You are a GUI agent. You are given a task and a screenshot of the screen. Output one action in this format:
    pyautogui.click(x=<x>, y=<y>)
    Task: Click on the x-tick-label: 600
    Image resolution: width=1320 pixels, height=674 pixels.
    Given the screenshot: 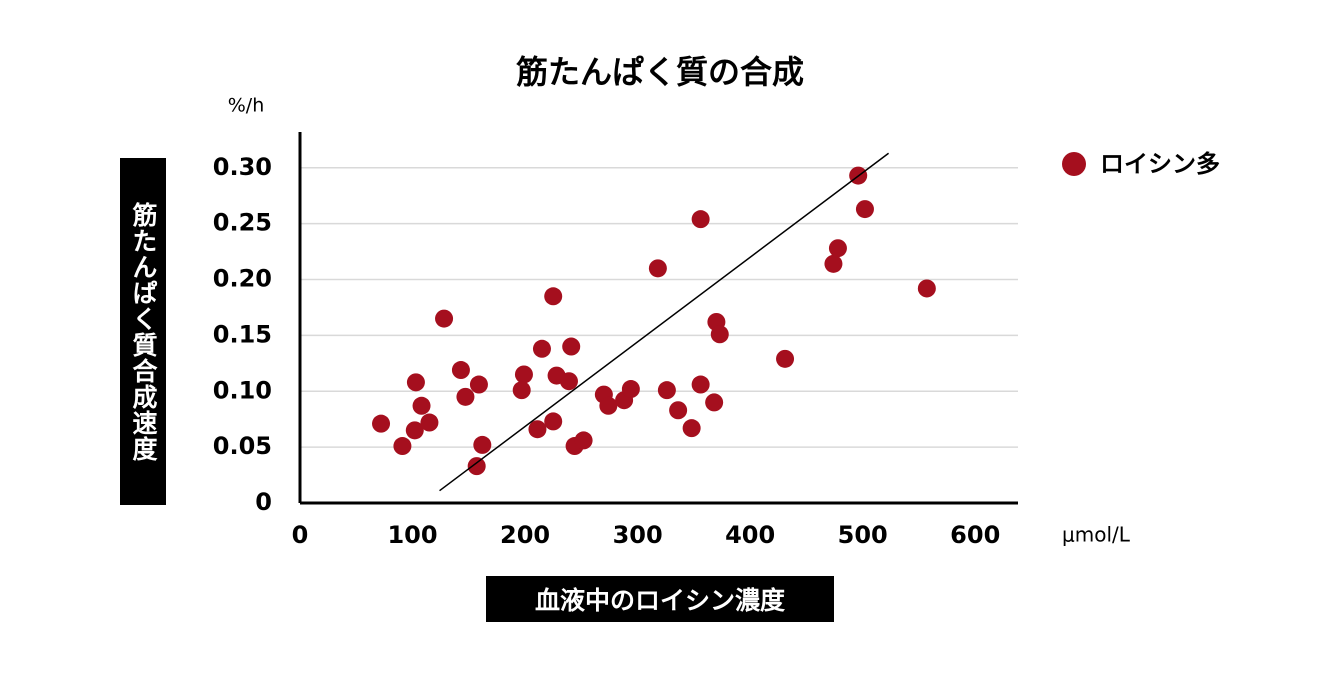 What is the action you would take?
    pyautogui.click(x=975, y=535)
    